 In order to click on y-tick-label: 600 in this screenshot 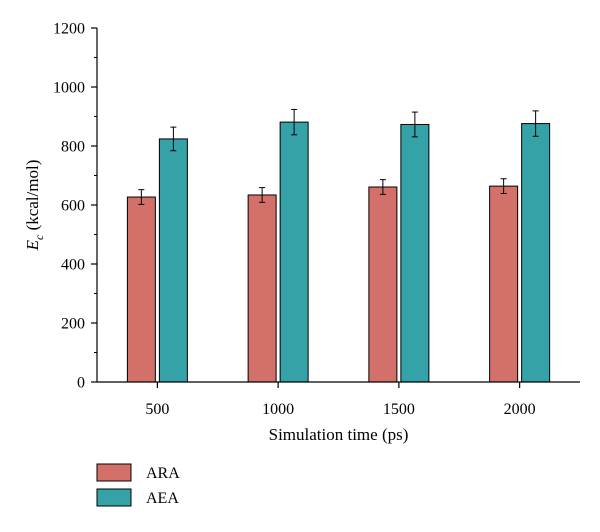, I will do `click(73, 206)`.